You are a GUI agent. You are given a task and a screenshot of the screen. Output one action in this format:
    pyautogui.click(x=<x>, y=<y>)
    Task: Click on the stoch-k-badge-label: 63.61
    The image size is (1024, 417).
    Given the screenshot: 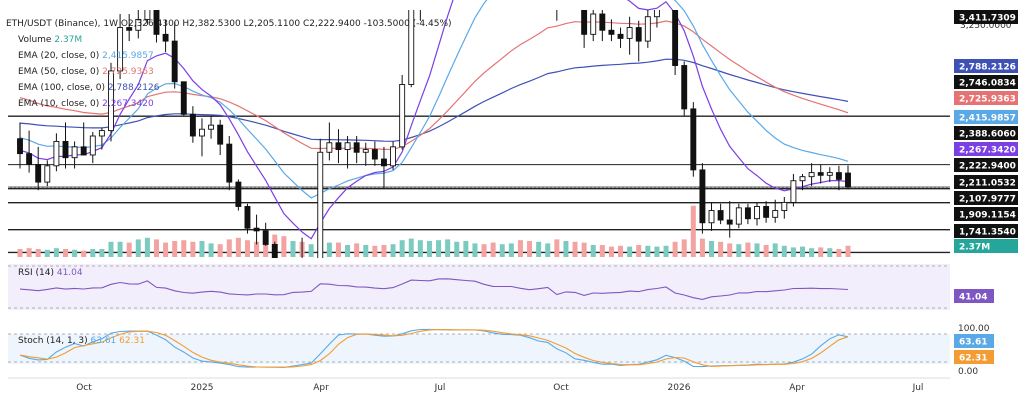 What is the action you would take?
    pyautogui.click(x=973, y=343)
    